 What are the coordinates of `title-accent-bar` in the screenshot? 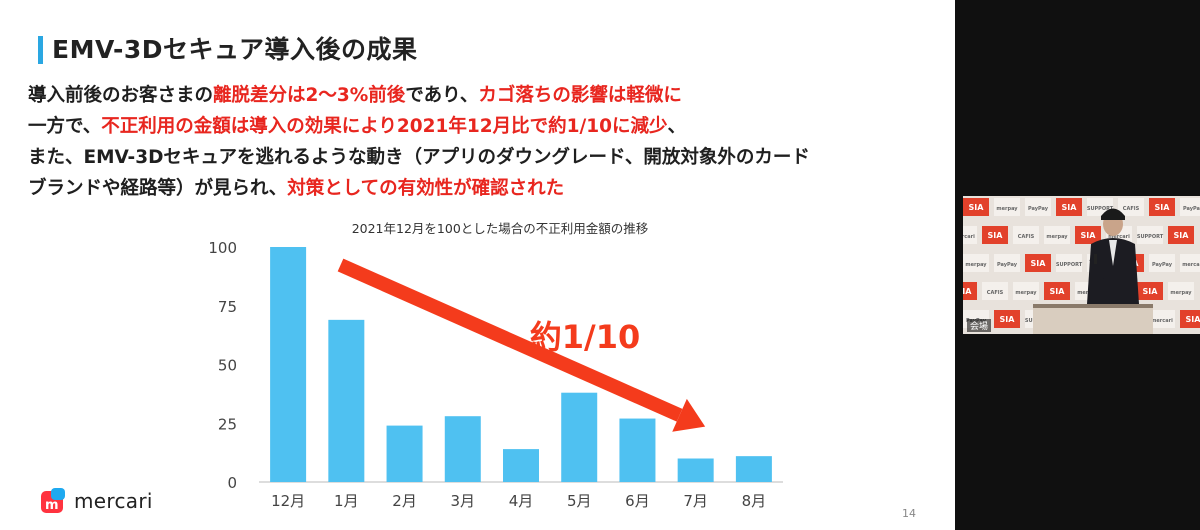 It's located at (40, 50).